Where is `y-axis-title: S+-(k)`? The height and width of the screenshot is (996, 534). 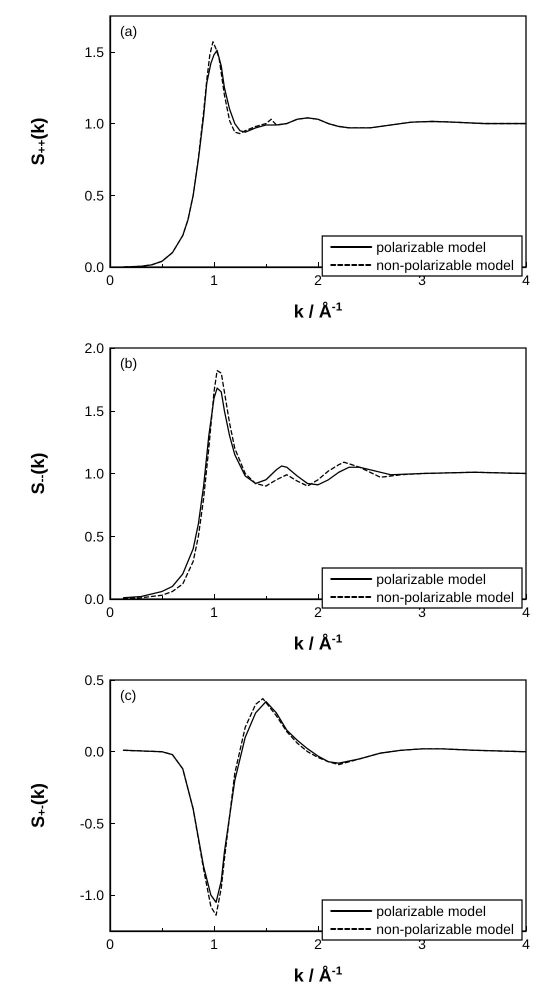
y-axis-title: S+-(k) is located at coordinates (38, 805).